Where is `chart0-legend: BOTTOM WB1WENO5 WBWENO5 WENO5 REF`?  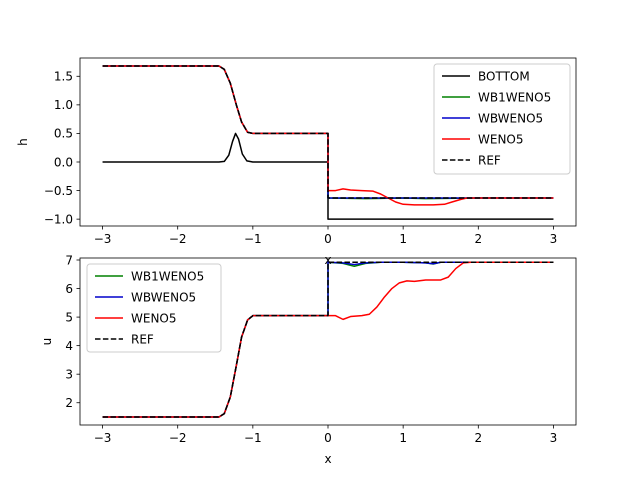 chart0-legend: BOTTOM WB1WENO5 WBWENO5 WENO5 REF is located at coordinates (502, 119).